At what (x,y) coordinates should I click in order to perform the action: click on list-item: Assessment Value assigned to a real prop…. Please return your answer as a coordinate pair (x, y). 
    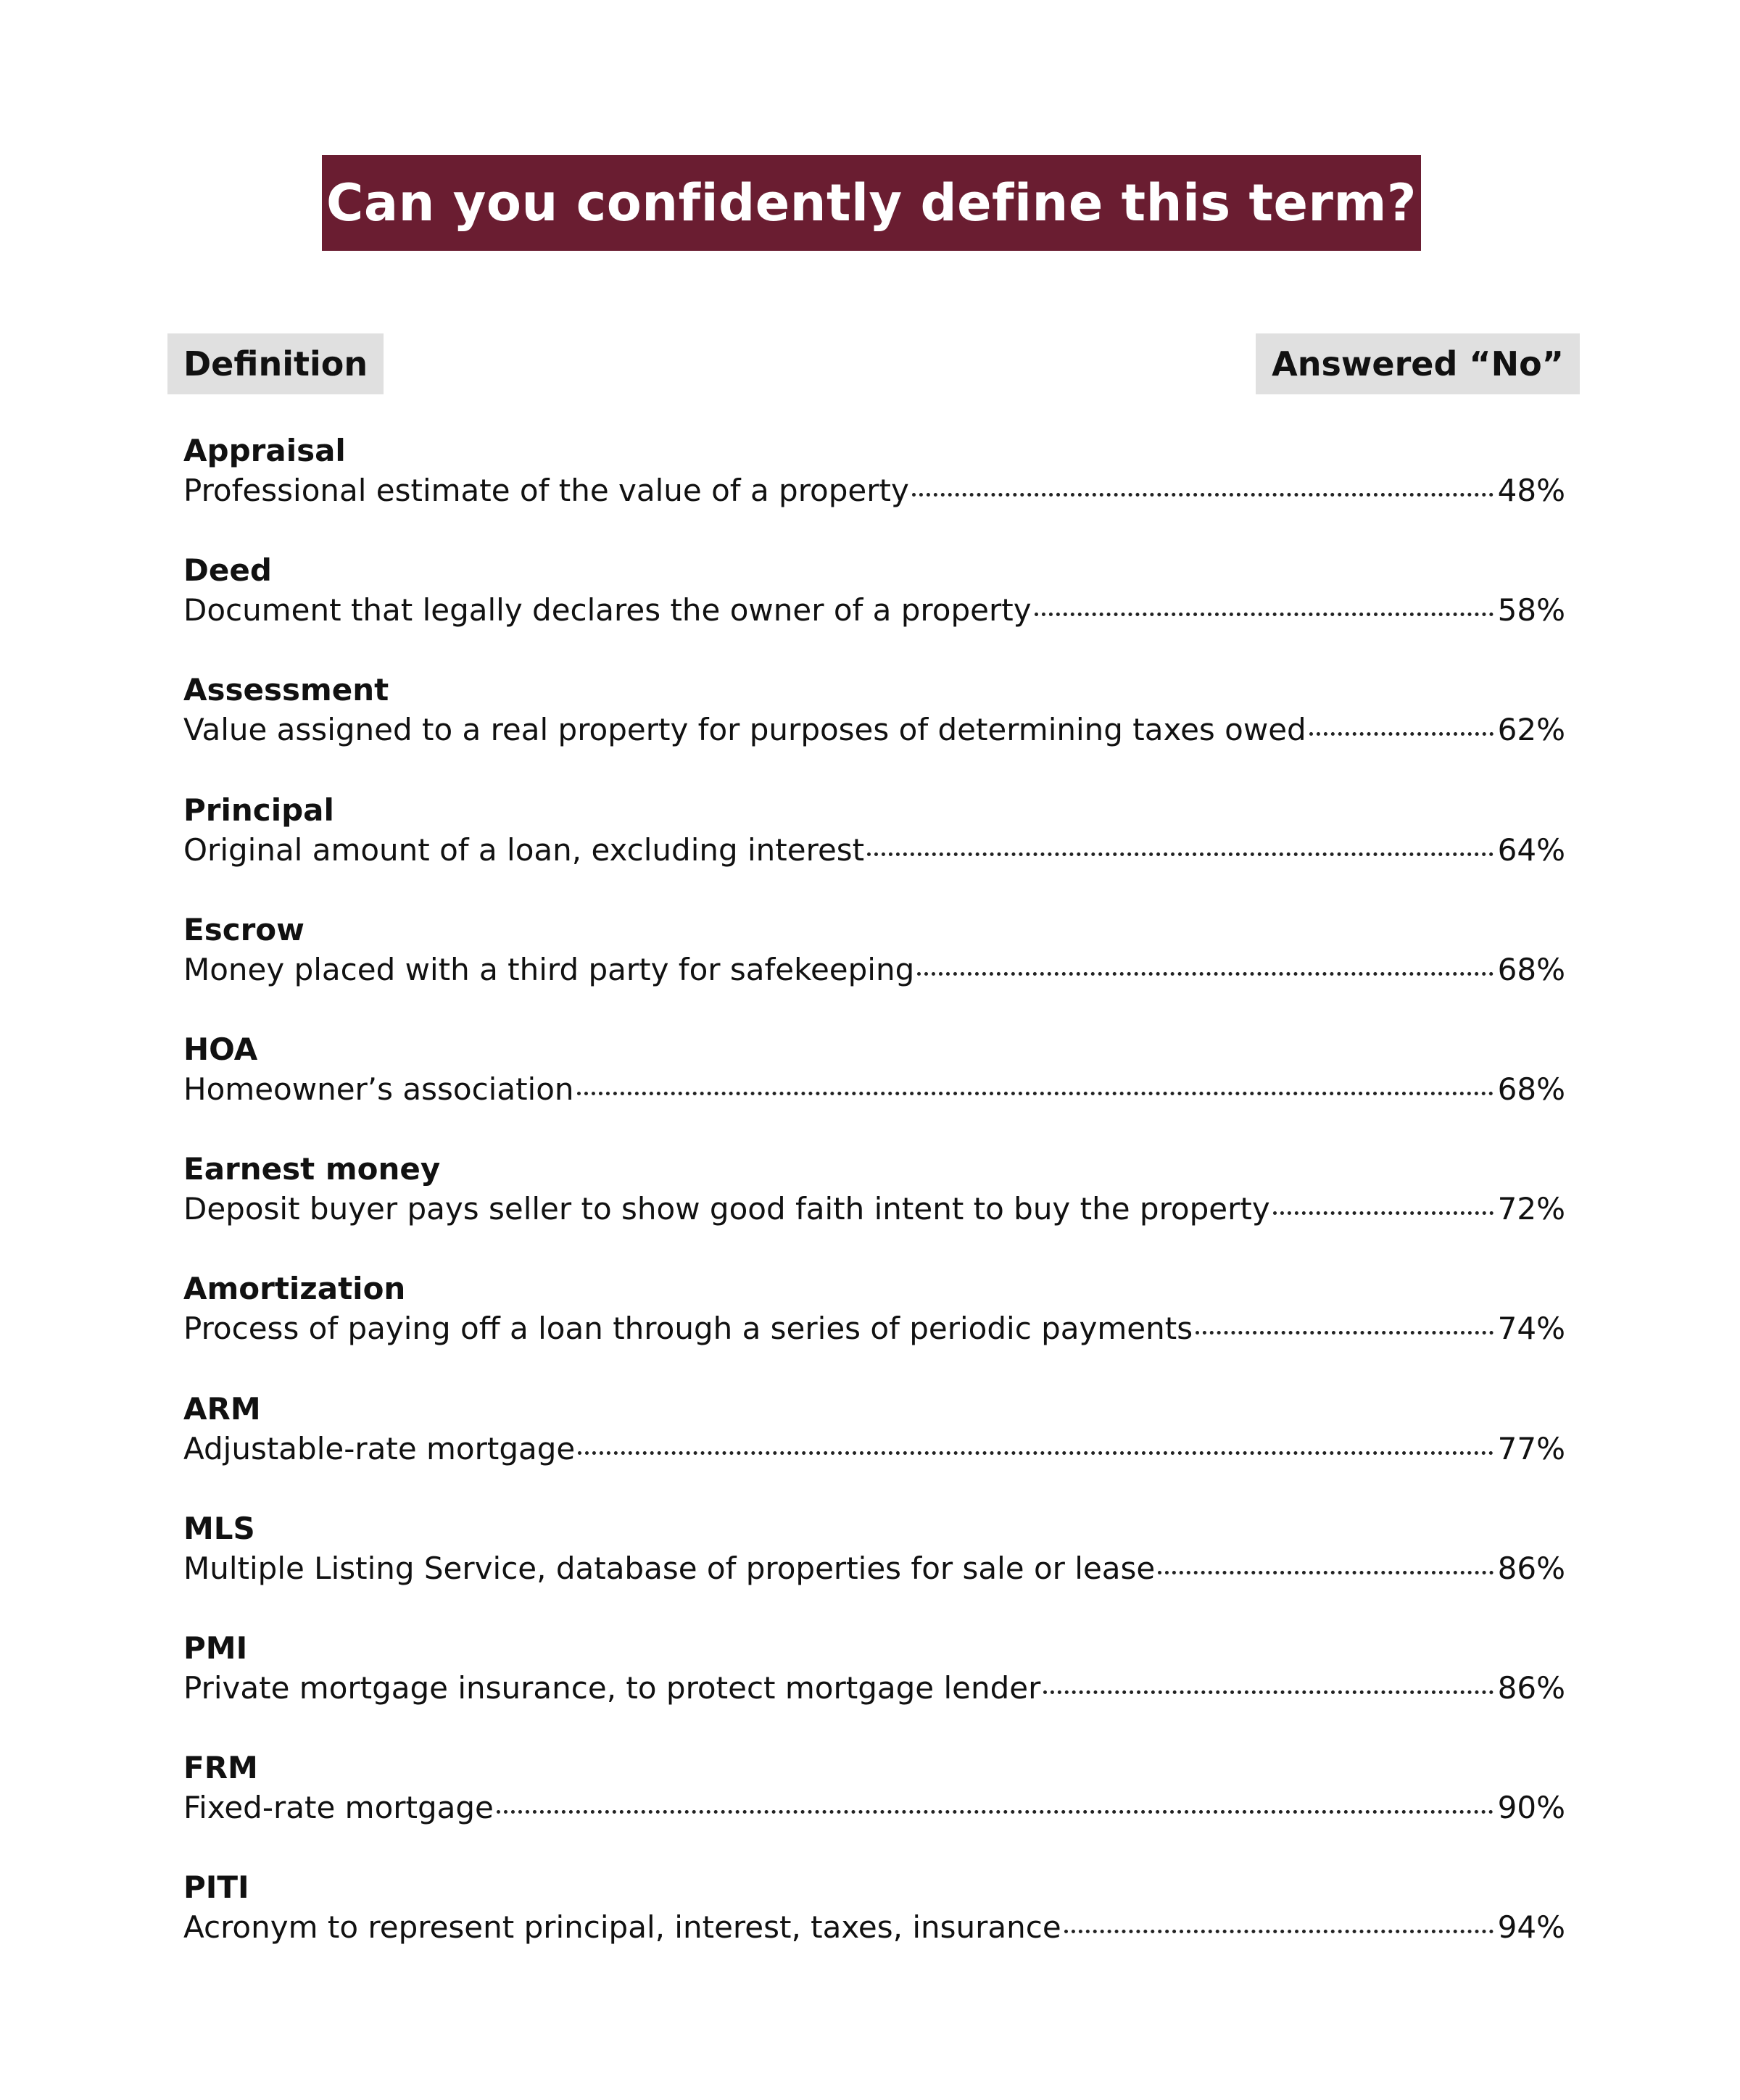
    Looking at the image, I should click on (874, 728).